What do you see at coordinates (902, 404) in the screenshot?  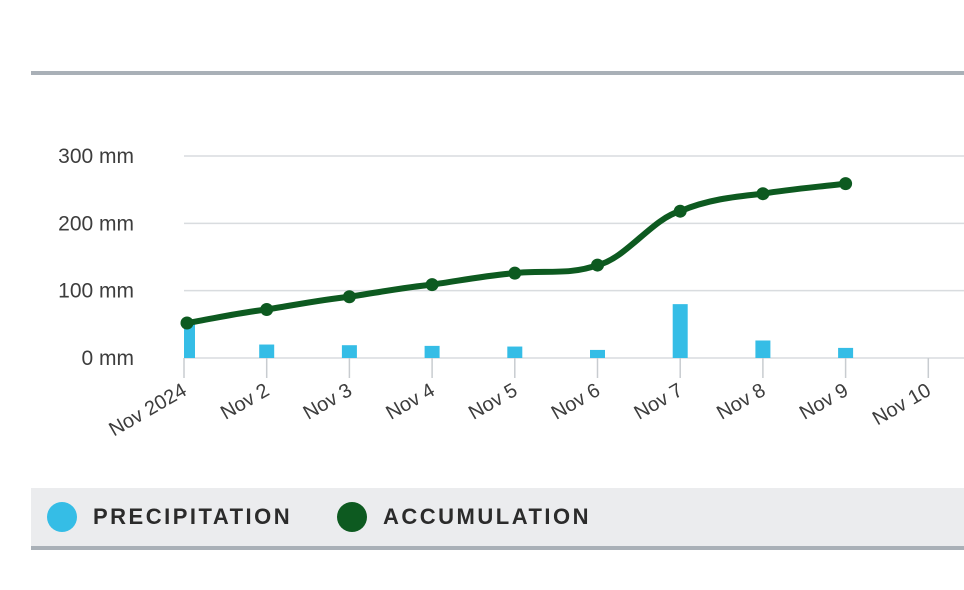 I see `x-tick-label: Nov 10` at bounding box center [902, 404].